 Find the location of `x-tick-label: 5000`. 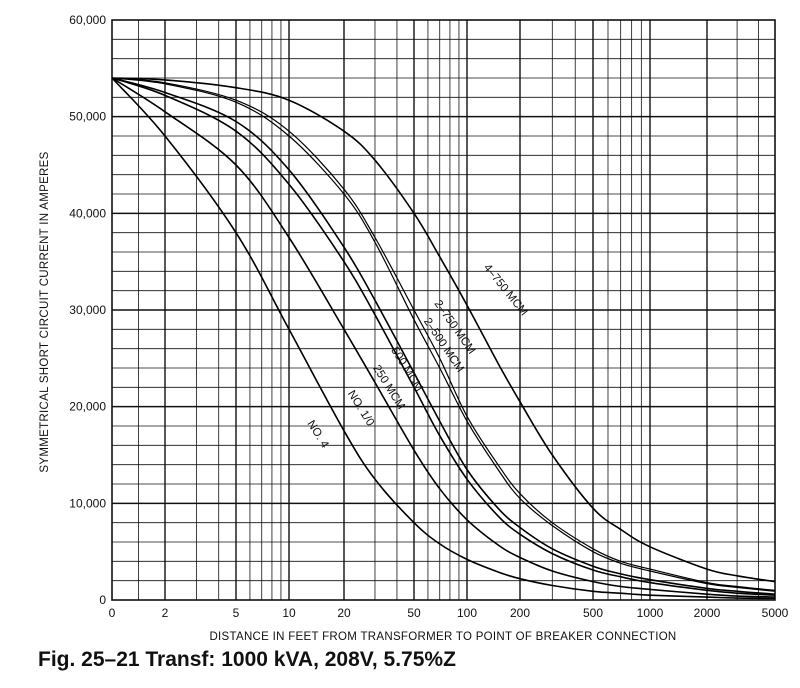

x-tick-label: 5000 is located at coordinates (775, 613).